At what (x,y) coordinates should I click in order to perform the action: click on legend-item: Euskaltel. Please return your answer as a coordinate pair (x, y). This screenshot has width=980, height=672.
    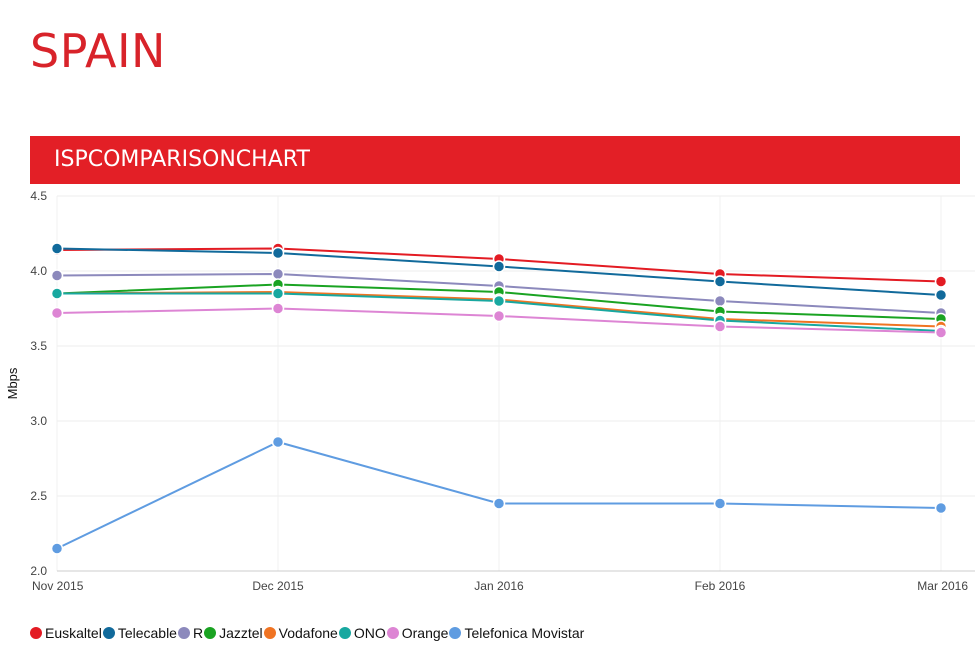
    Looking at the image, I should click on (66, 633).